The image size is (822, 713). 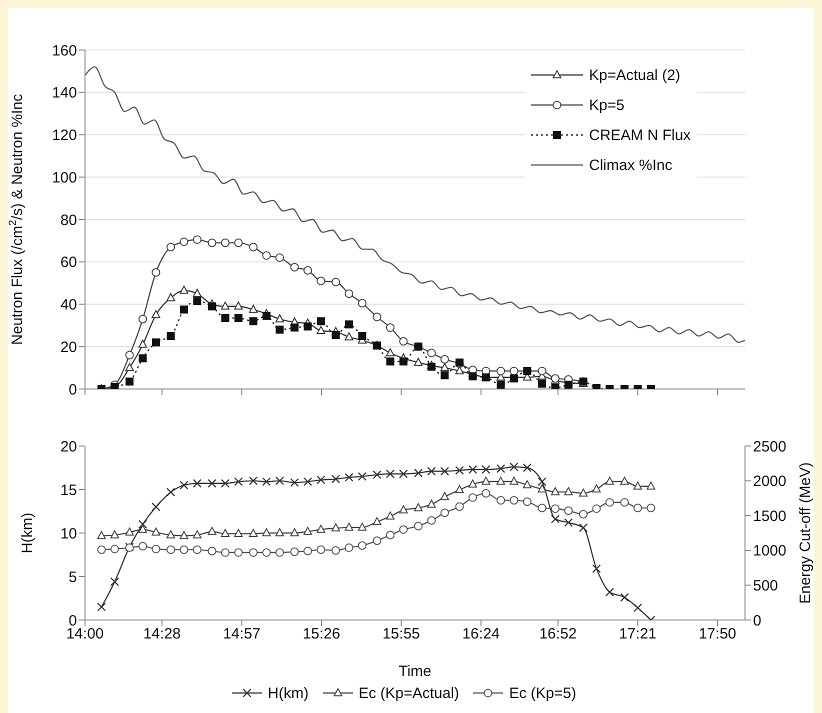 What do you see at coordinates (757, 621) in the screenshot?
I see `y2-tick-label: 0` at bounding box center [757, 621].